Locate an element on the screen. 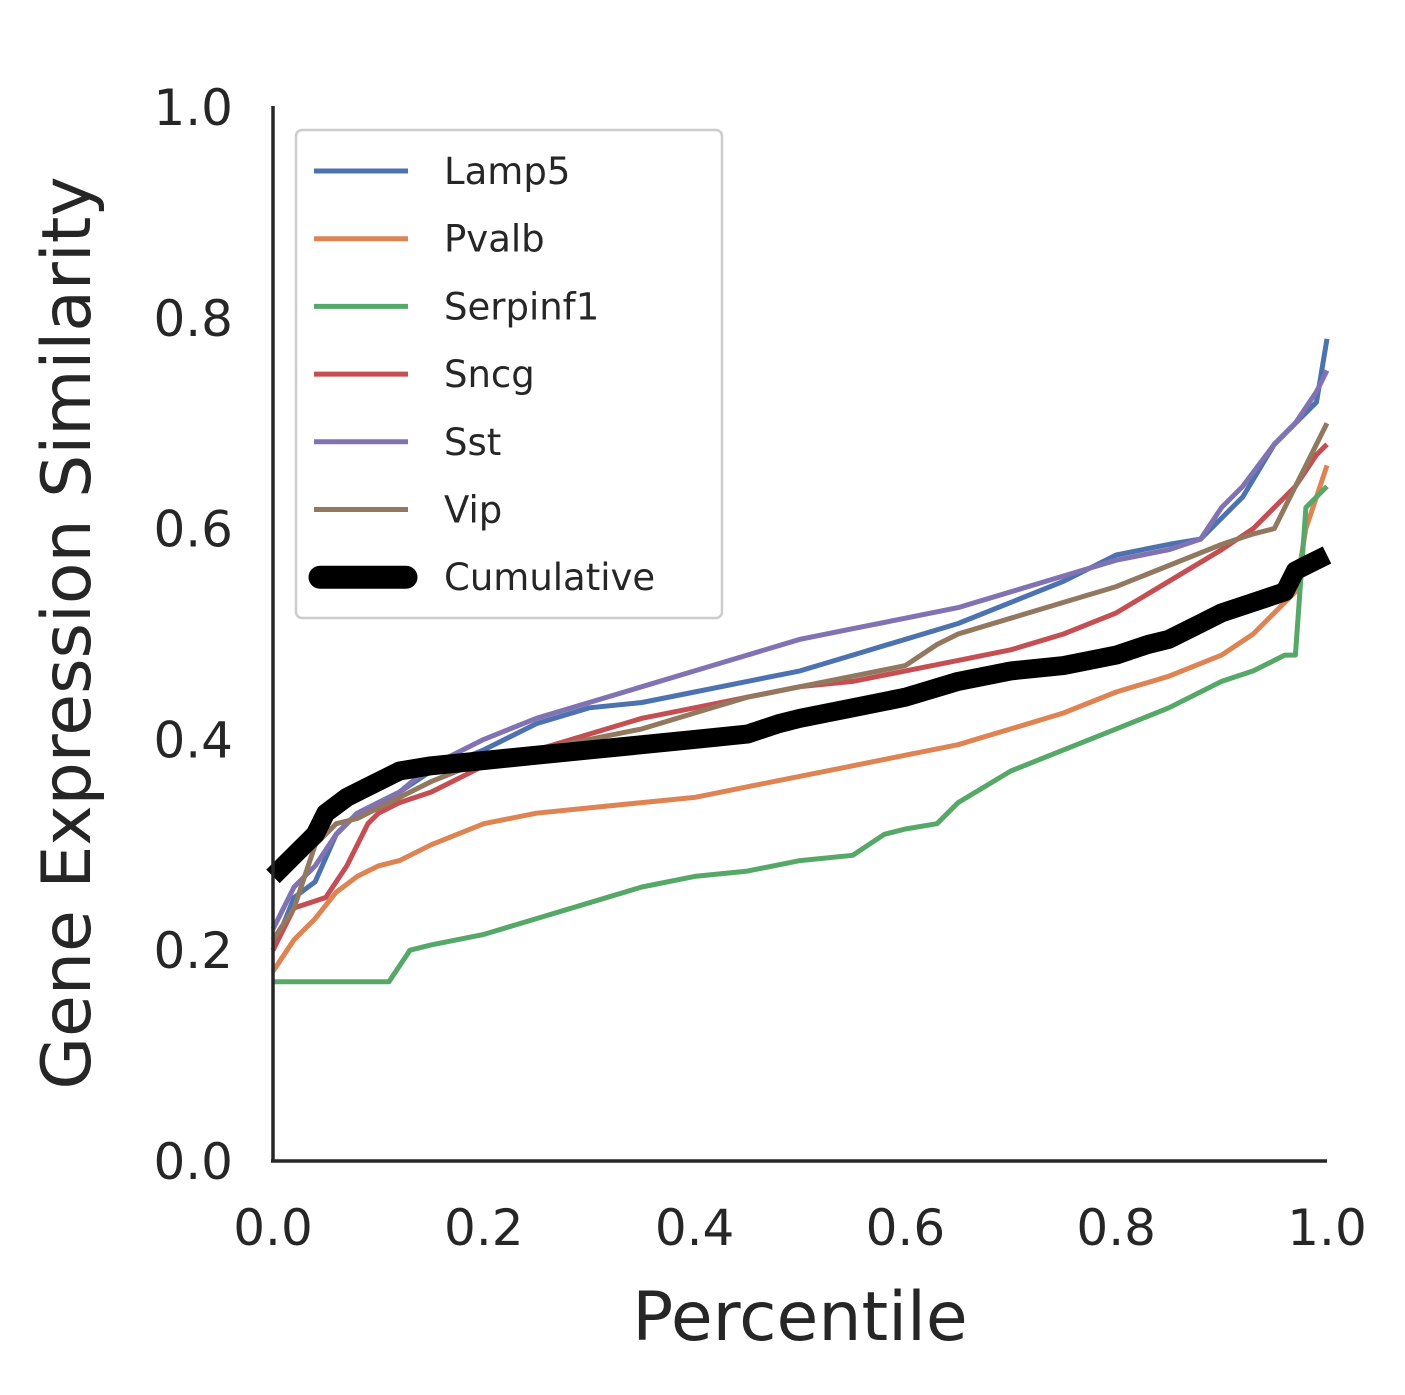 This screenshot has height=1395, width=1405. legend-label-serpinf1: Serpinf1 is located at coordinates (521, 306).